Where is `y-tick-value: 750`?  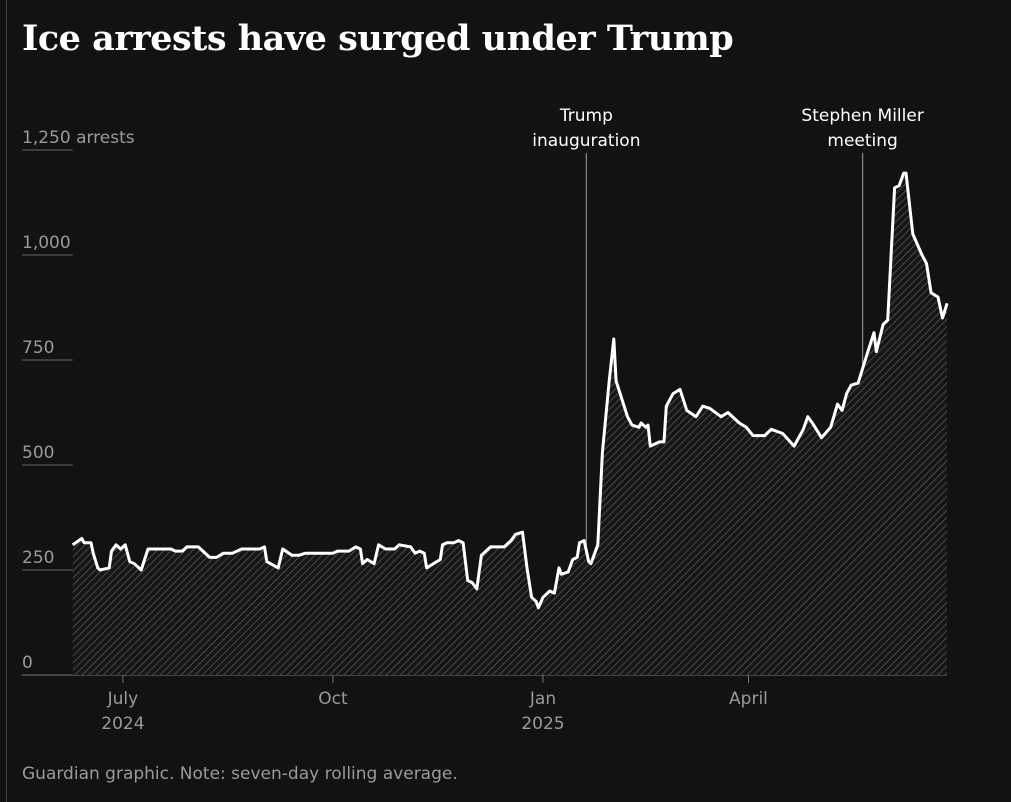 y-tick-value: 750 is located at coordinates (38, 348).